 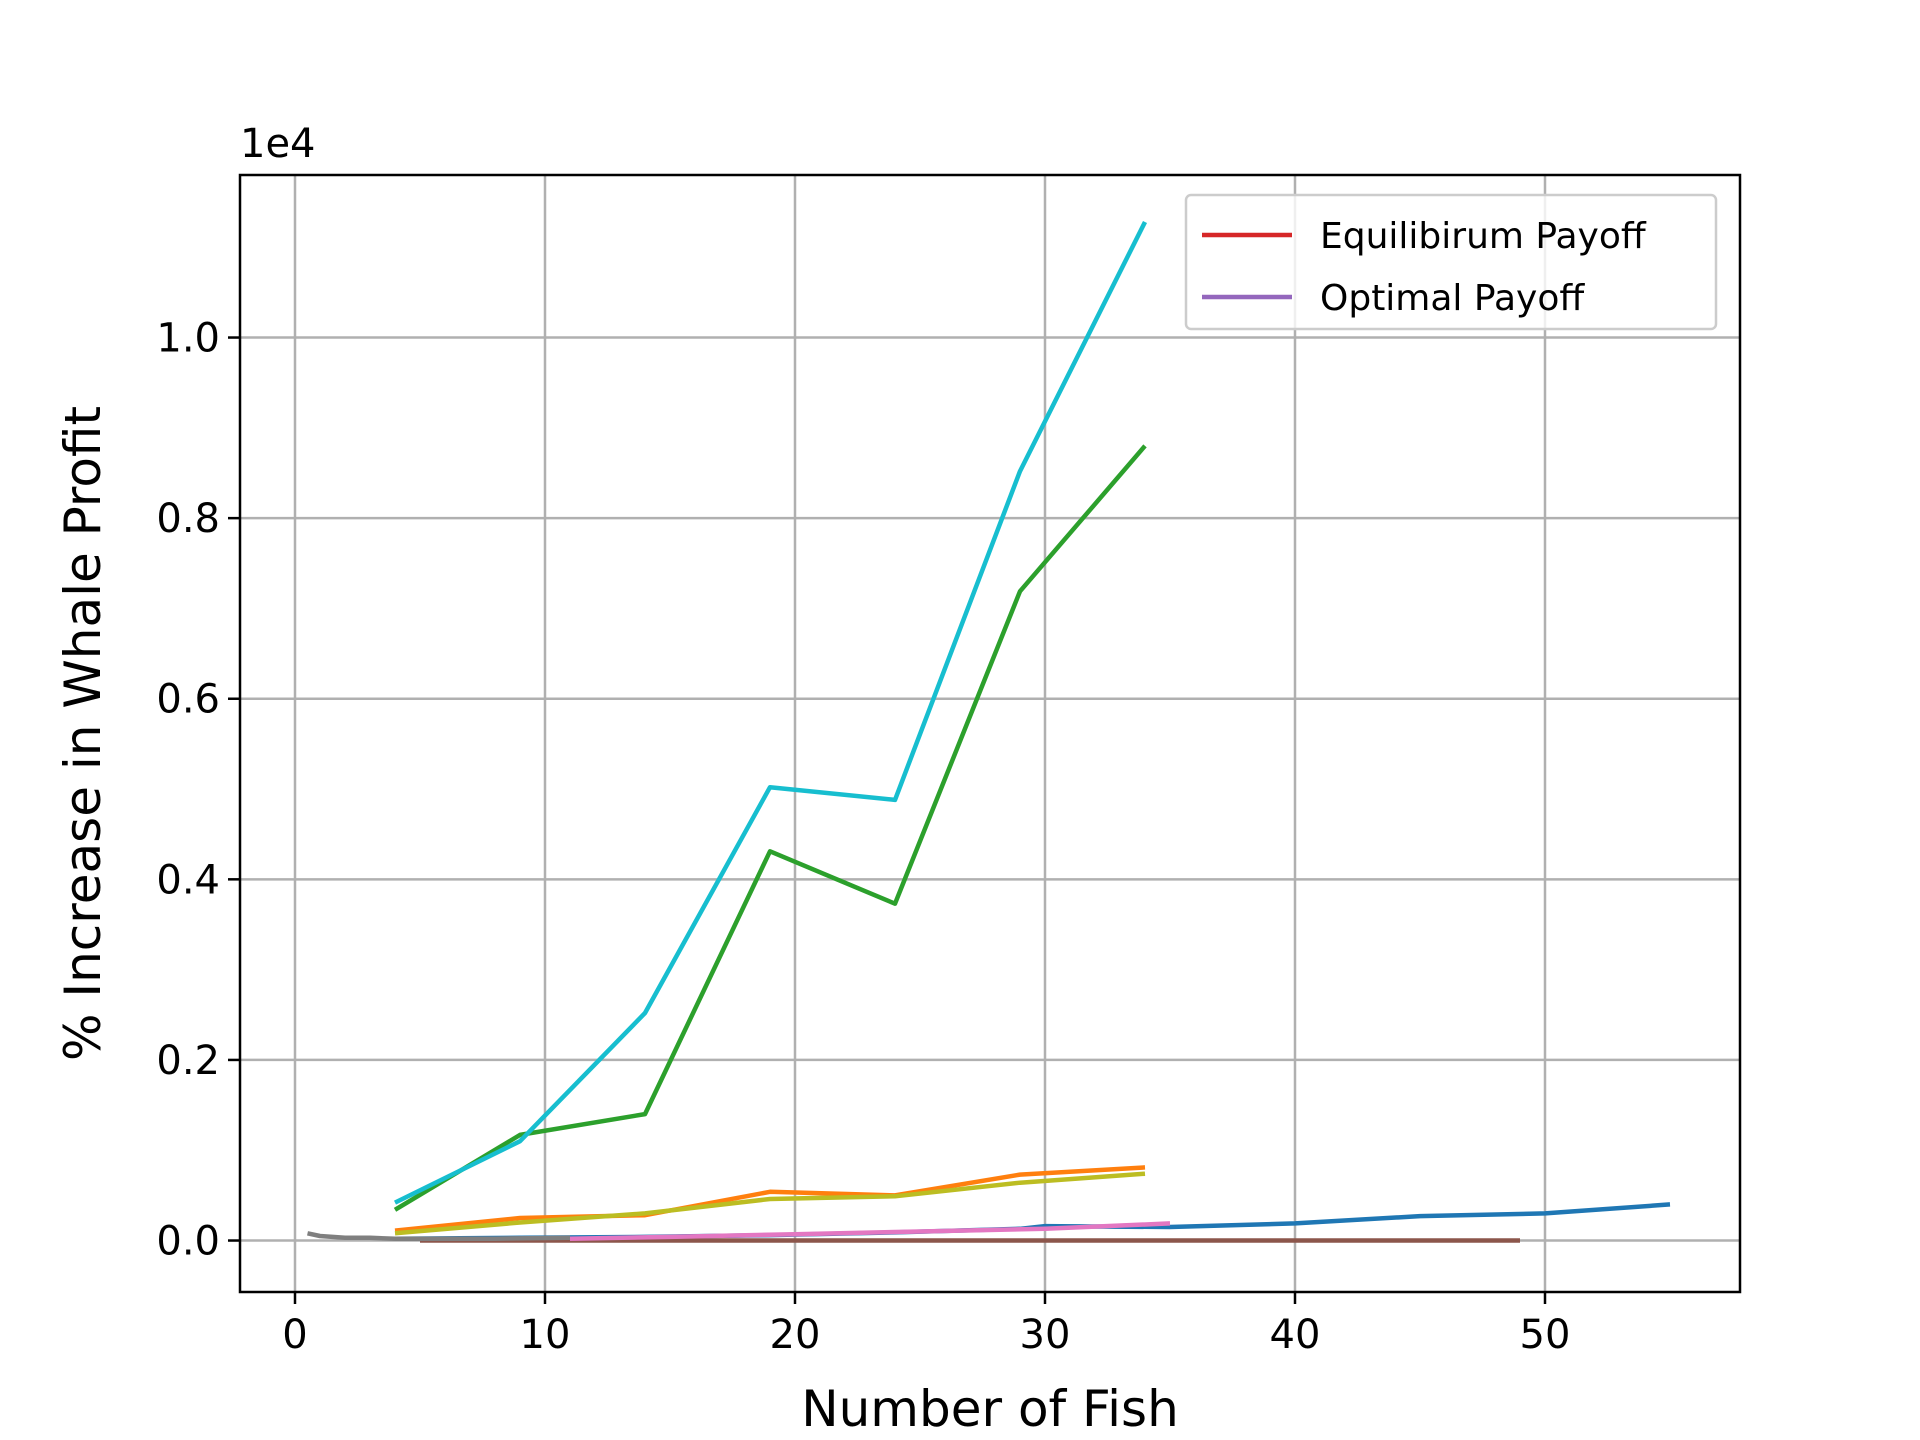 What do you see at coordinates (188, 1061) in the screenshot?
I see `y-tick-label: 0.2` at bounding box center [188, 1061].